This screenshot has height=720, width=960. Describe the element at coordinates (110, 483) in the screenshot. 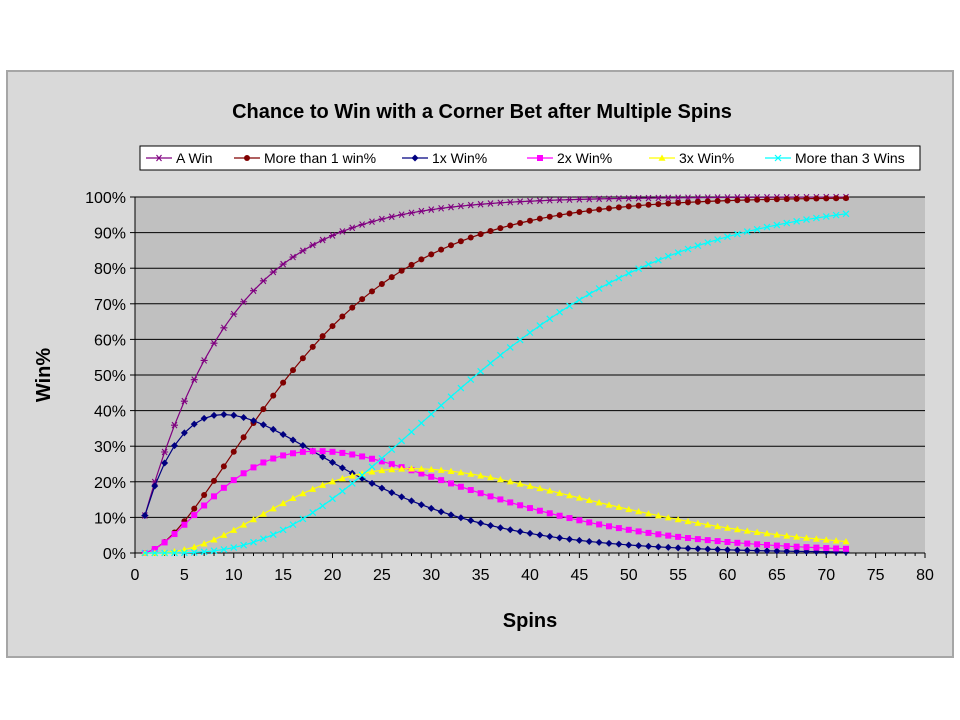

I see `y-tick-label: 20%` at that location.